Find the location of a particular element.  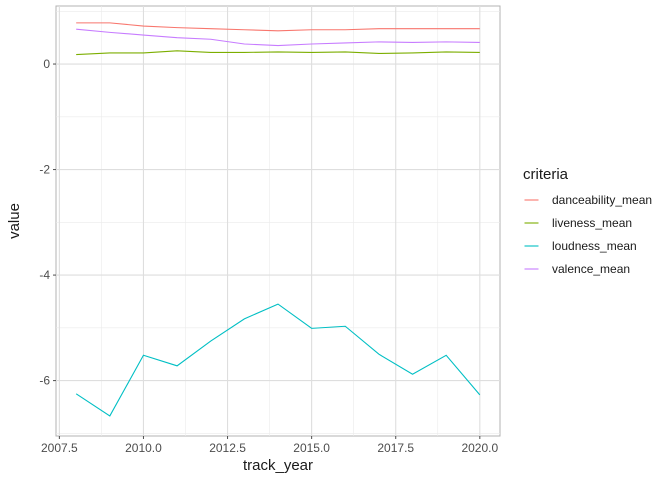

x-tick-label: 2010.0 is located at coordinates (143, 448).